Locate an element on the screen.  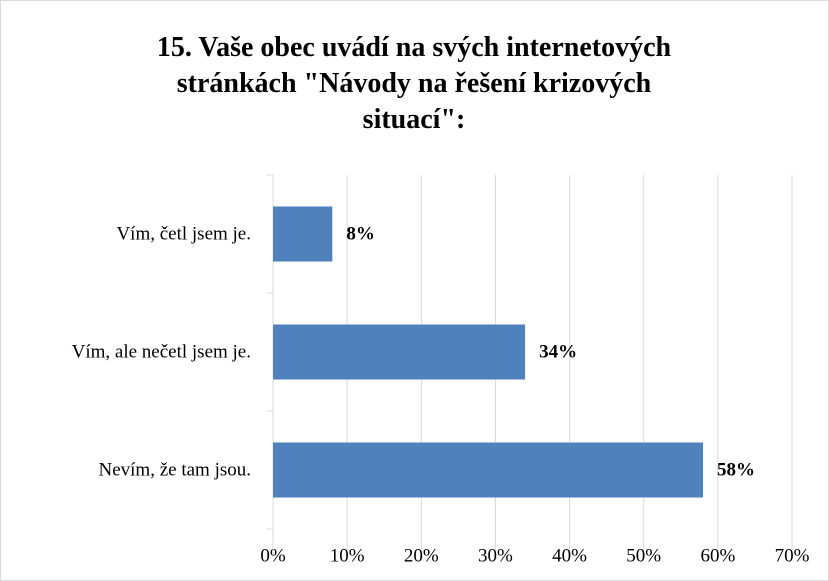
data-label: 58% is located at coordinates (736, 469).